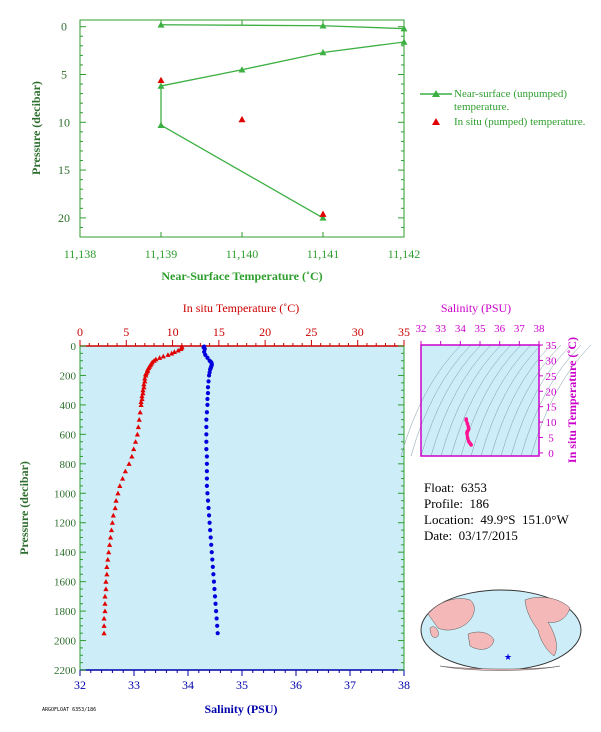 This screenshot has width=601, height=732. What do you see at coordinates (242, 685) in the screenshot?
I see `salinity-tick-label: 35` at bounding box center [242, 685].